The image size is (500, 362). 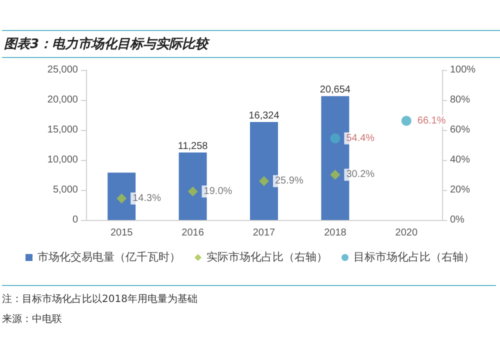 I want to click on data-label: 16,324, so click(x=264, y=116).